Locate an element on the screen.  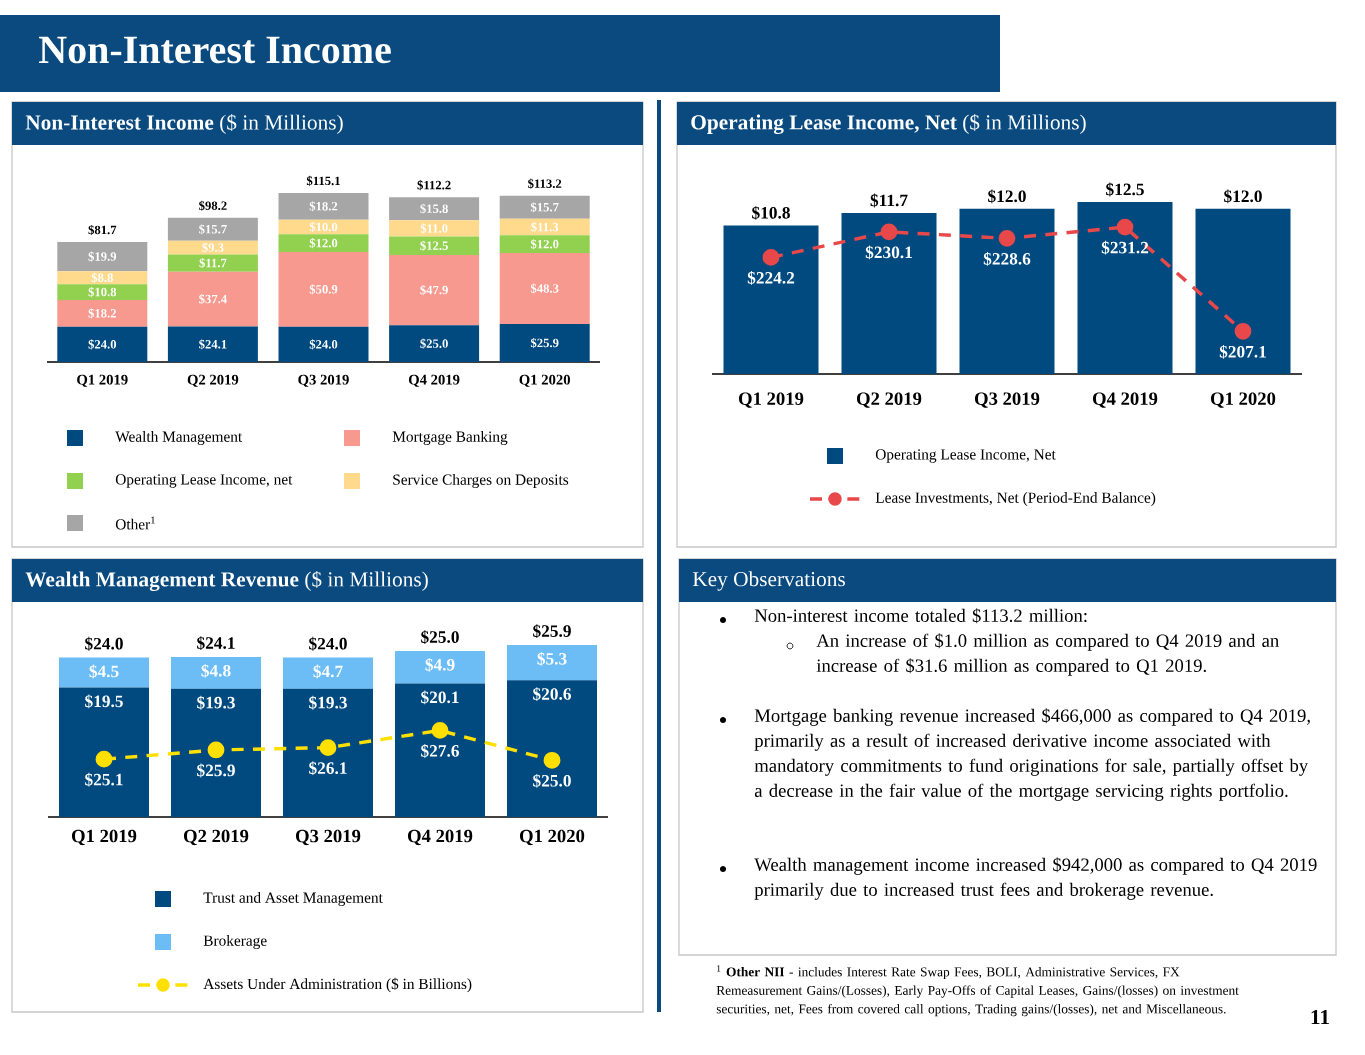
x-tick-label: Q4 2019 is located at coordinates (440, 837).